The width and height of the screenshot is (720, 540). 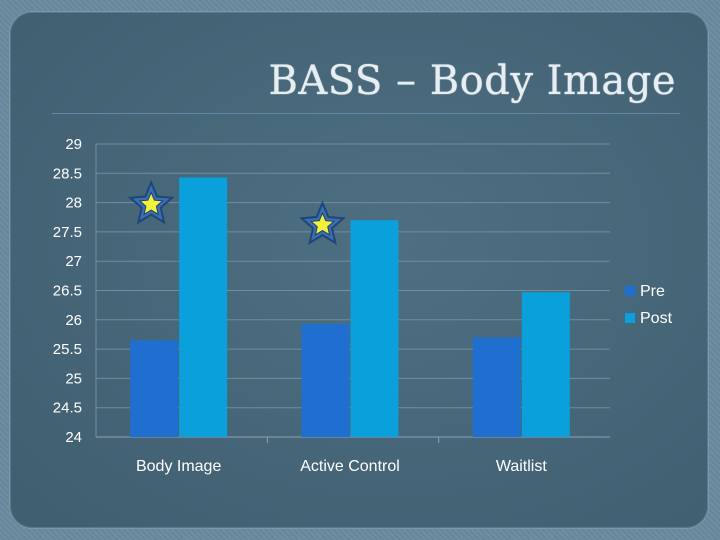 What do you see at coordinates (472, 81) in the screenshot?
I see `slide-title: BASS – Body Image` at bounding box center [472, 81].